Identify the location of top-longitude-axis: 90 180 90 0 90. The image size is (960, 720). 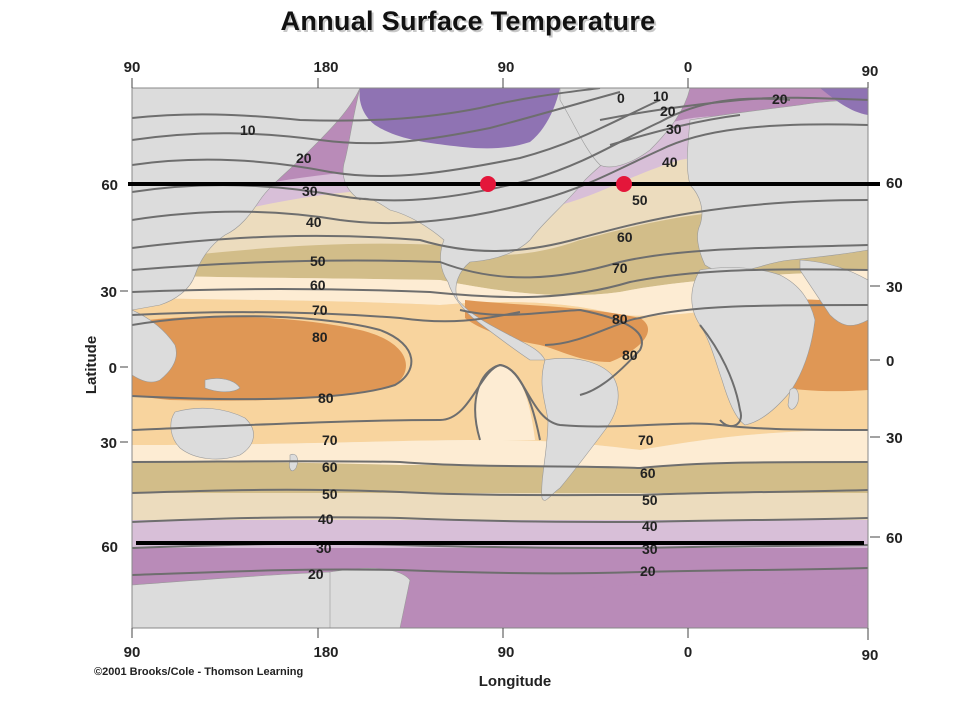
(501, 73).